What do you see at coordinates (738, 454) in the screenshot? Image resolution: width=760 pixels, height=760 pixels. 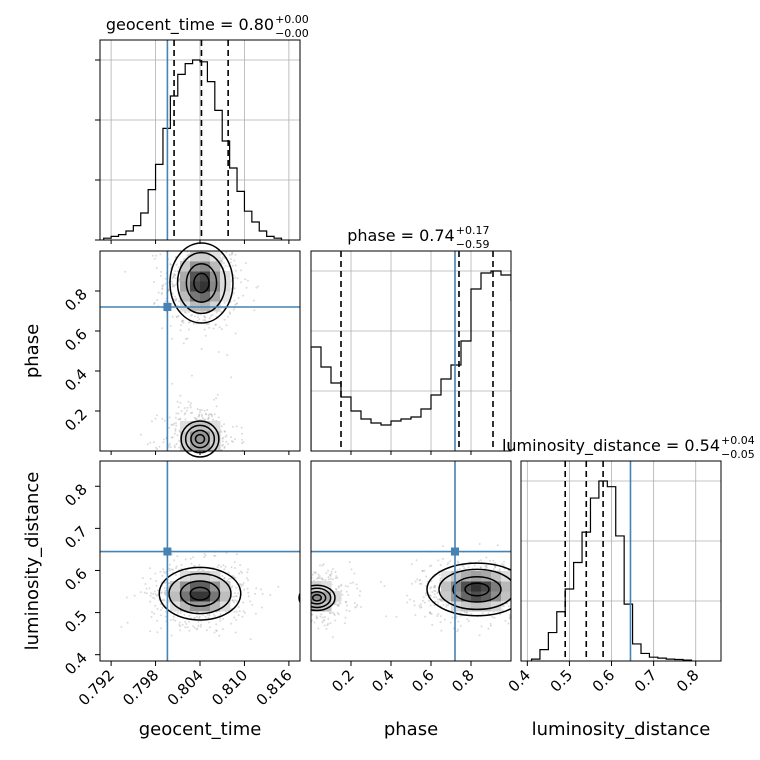 I see `title-minus-luminosity_distance: −0.05` at bounding box center [738, 454].